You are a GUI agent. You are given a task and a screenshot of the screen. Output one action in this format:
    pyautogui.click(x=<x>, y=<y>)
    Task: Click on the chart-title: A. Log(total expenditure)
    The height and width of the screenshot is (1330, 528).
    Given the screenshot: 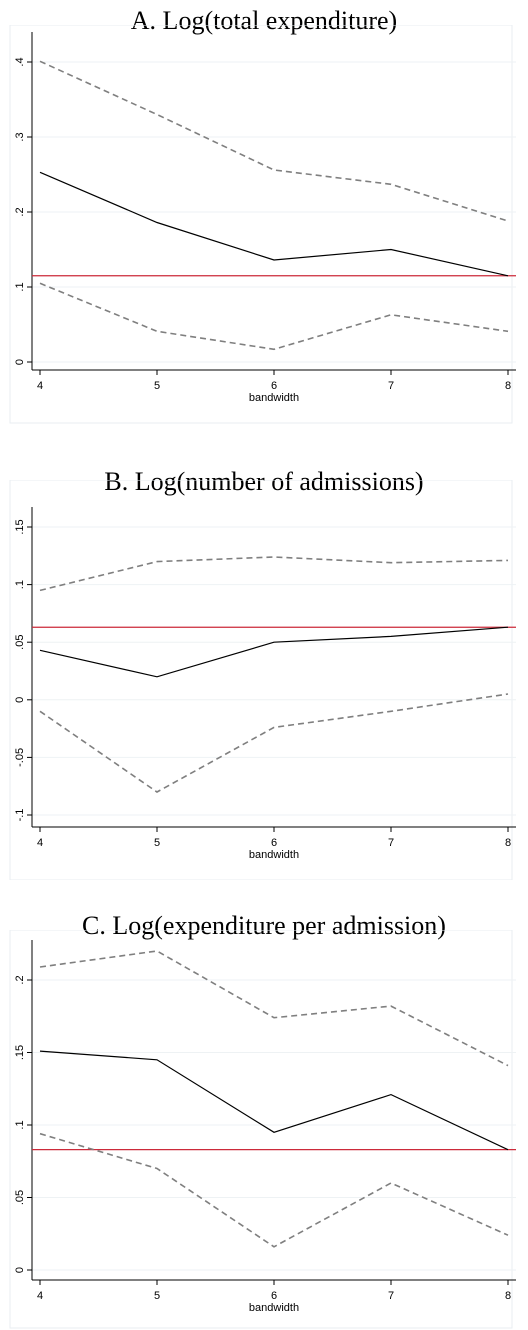 What is the action you would take?
    pyautogui.click(x=264, y=20)
    